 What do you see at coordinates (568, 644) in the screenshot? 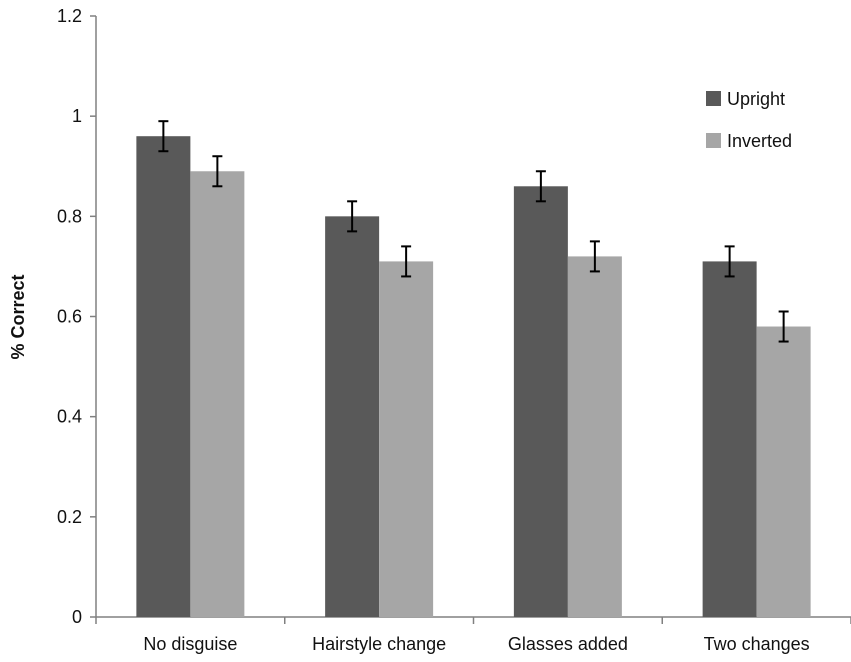
I see `x-tick-label: Glasses added` at bounding box center [568, 644].